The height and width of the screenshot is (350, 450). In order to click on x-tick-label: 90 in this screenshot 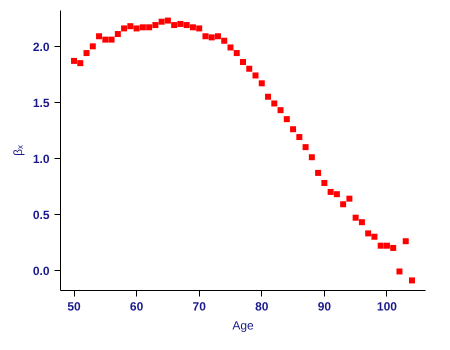, I will do `click(325, 307)`.